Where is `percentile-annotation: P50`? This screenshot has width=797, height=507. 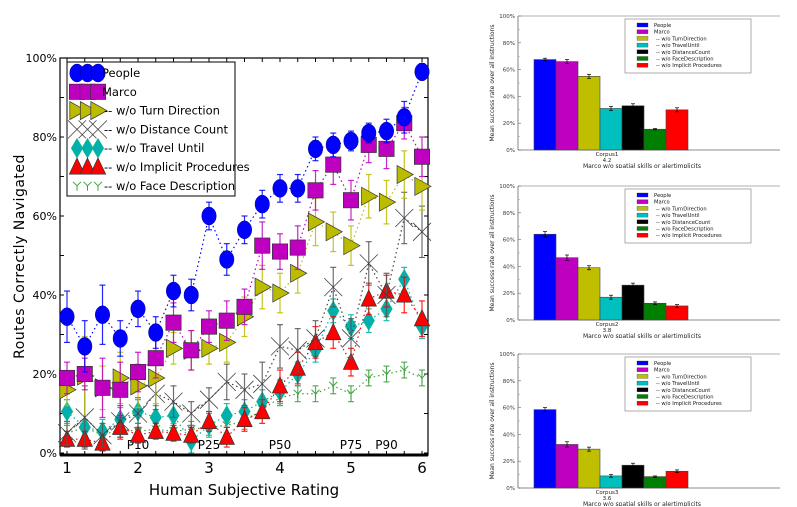
percentile-annotation: P50 is located at coordinates (280, 445).